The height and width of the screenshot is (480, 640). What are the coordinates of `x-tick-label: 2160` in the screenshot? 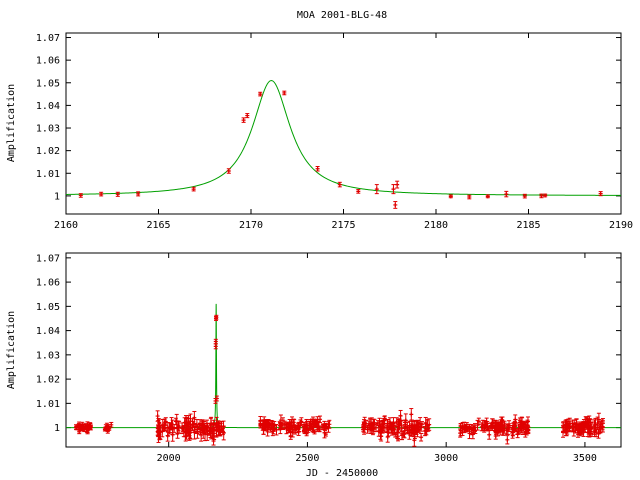 It's located at (66, 225).